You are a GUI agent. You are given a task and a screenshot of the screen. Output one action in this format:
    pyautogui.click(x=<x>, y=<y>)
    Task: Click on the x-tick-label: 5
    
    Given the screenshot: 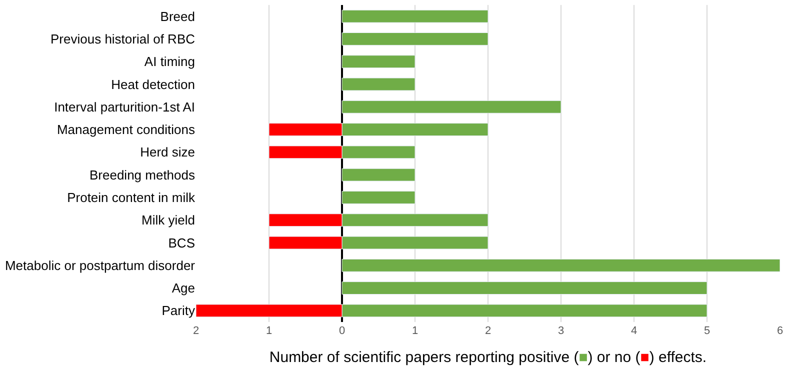 What is the action you would take?
    pyautogui.click(x=707, y=331)
    